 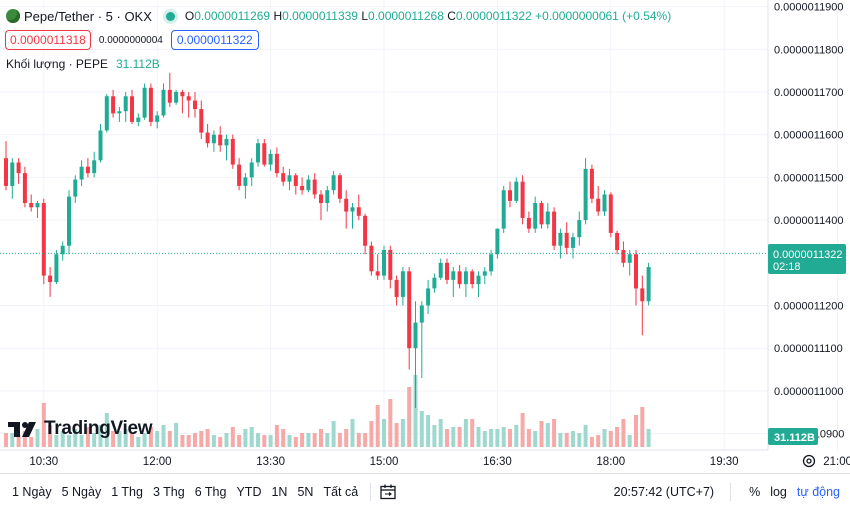 What do you see at coordinates (809, 136) in the screenshot?
I see `price-tick-label: 0.0000011600` at bounding box center [809, 136].